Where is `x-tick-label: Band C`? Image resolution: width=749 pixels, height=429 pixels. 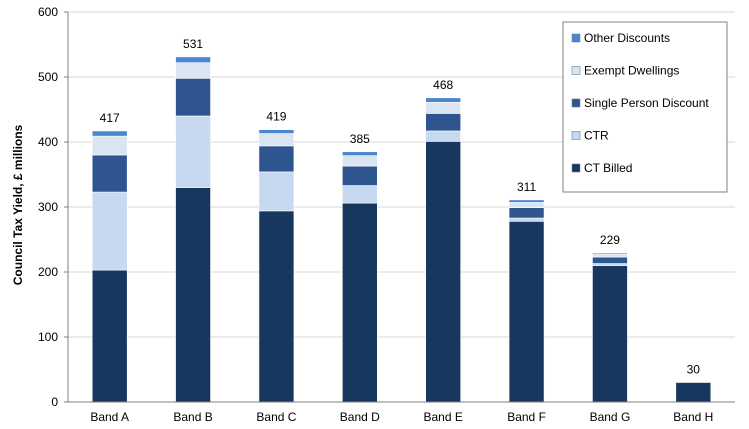
x-tick-label: Band C is located at coordinates (276, 417).